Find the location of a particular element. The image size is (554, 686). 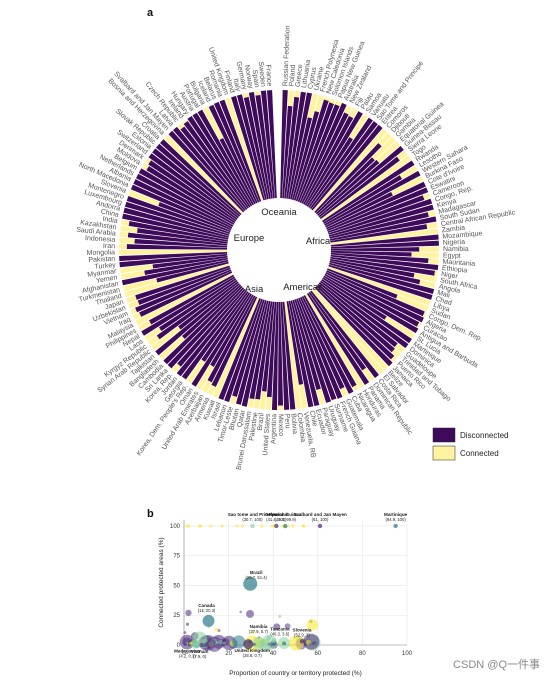

country-label: Iran is located at coordinates (109, 246).